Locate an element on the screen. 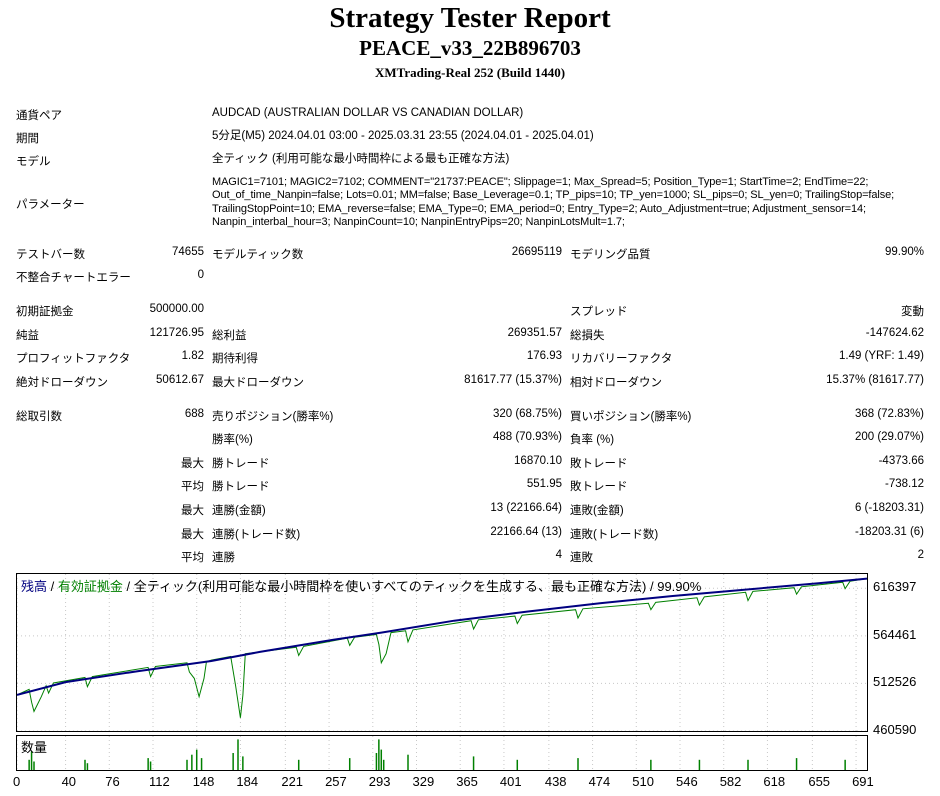  x-tick-label: 76 is located at coordinates (112, 781).